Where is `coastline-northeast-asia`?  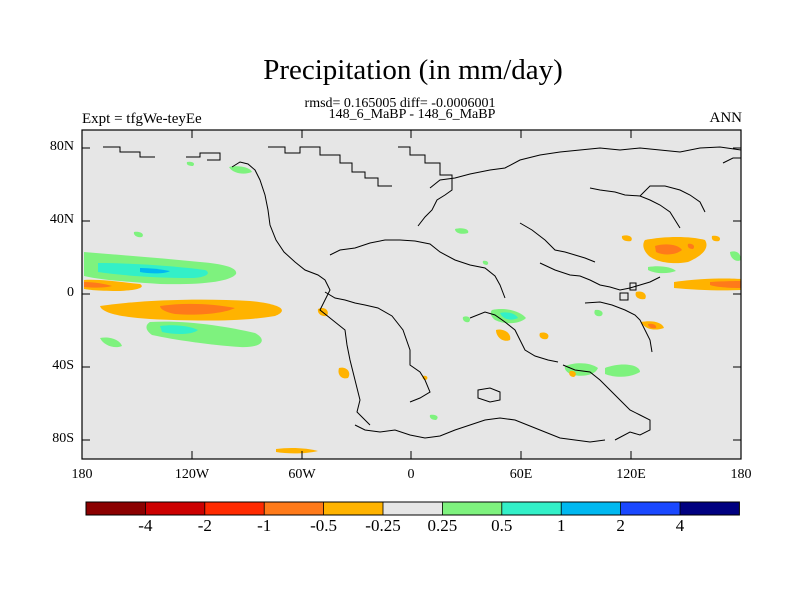 coastline-northeast-asia is located at coordinates (731, 160).